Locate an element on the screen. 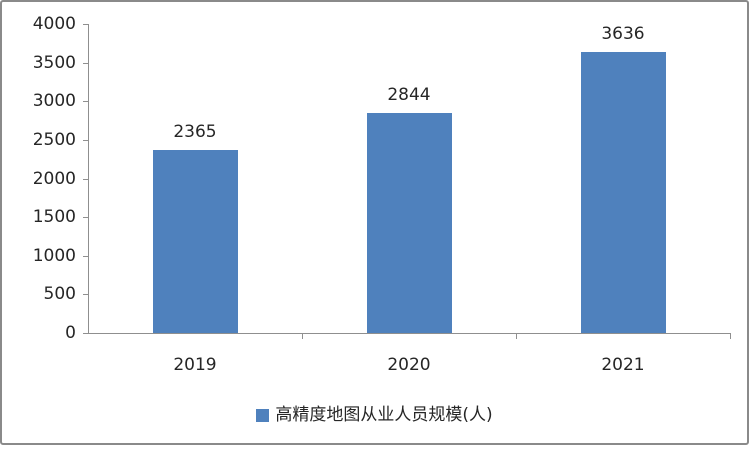  bar-2020 is located at coordinates (409, 223).